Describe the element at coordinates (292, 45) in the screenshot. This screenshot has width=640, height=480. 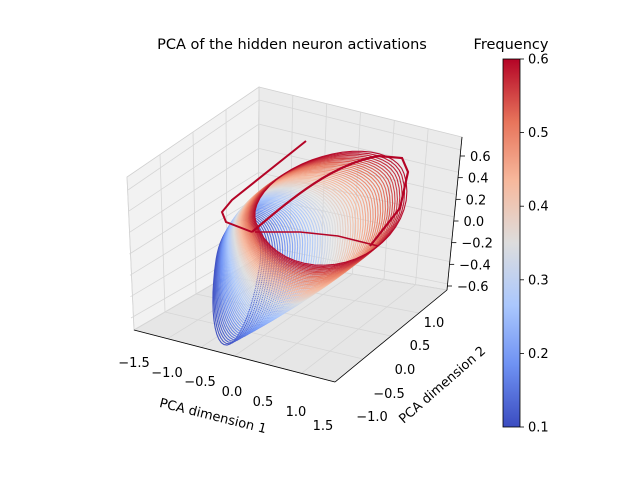
I see `chart-title: PCA of the hidden neuron activations` at that location.